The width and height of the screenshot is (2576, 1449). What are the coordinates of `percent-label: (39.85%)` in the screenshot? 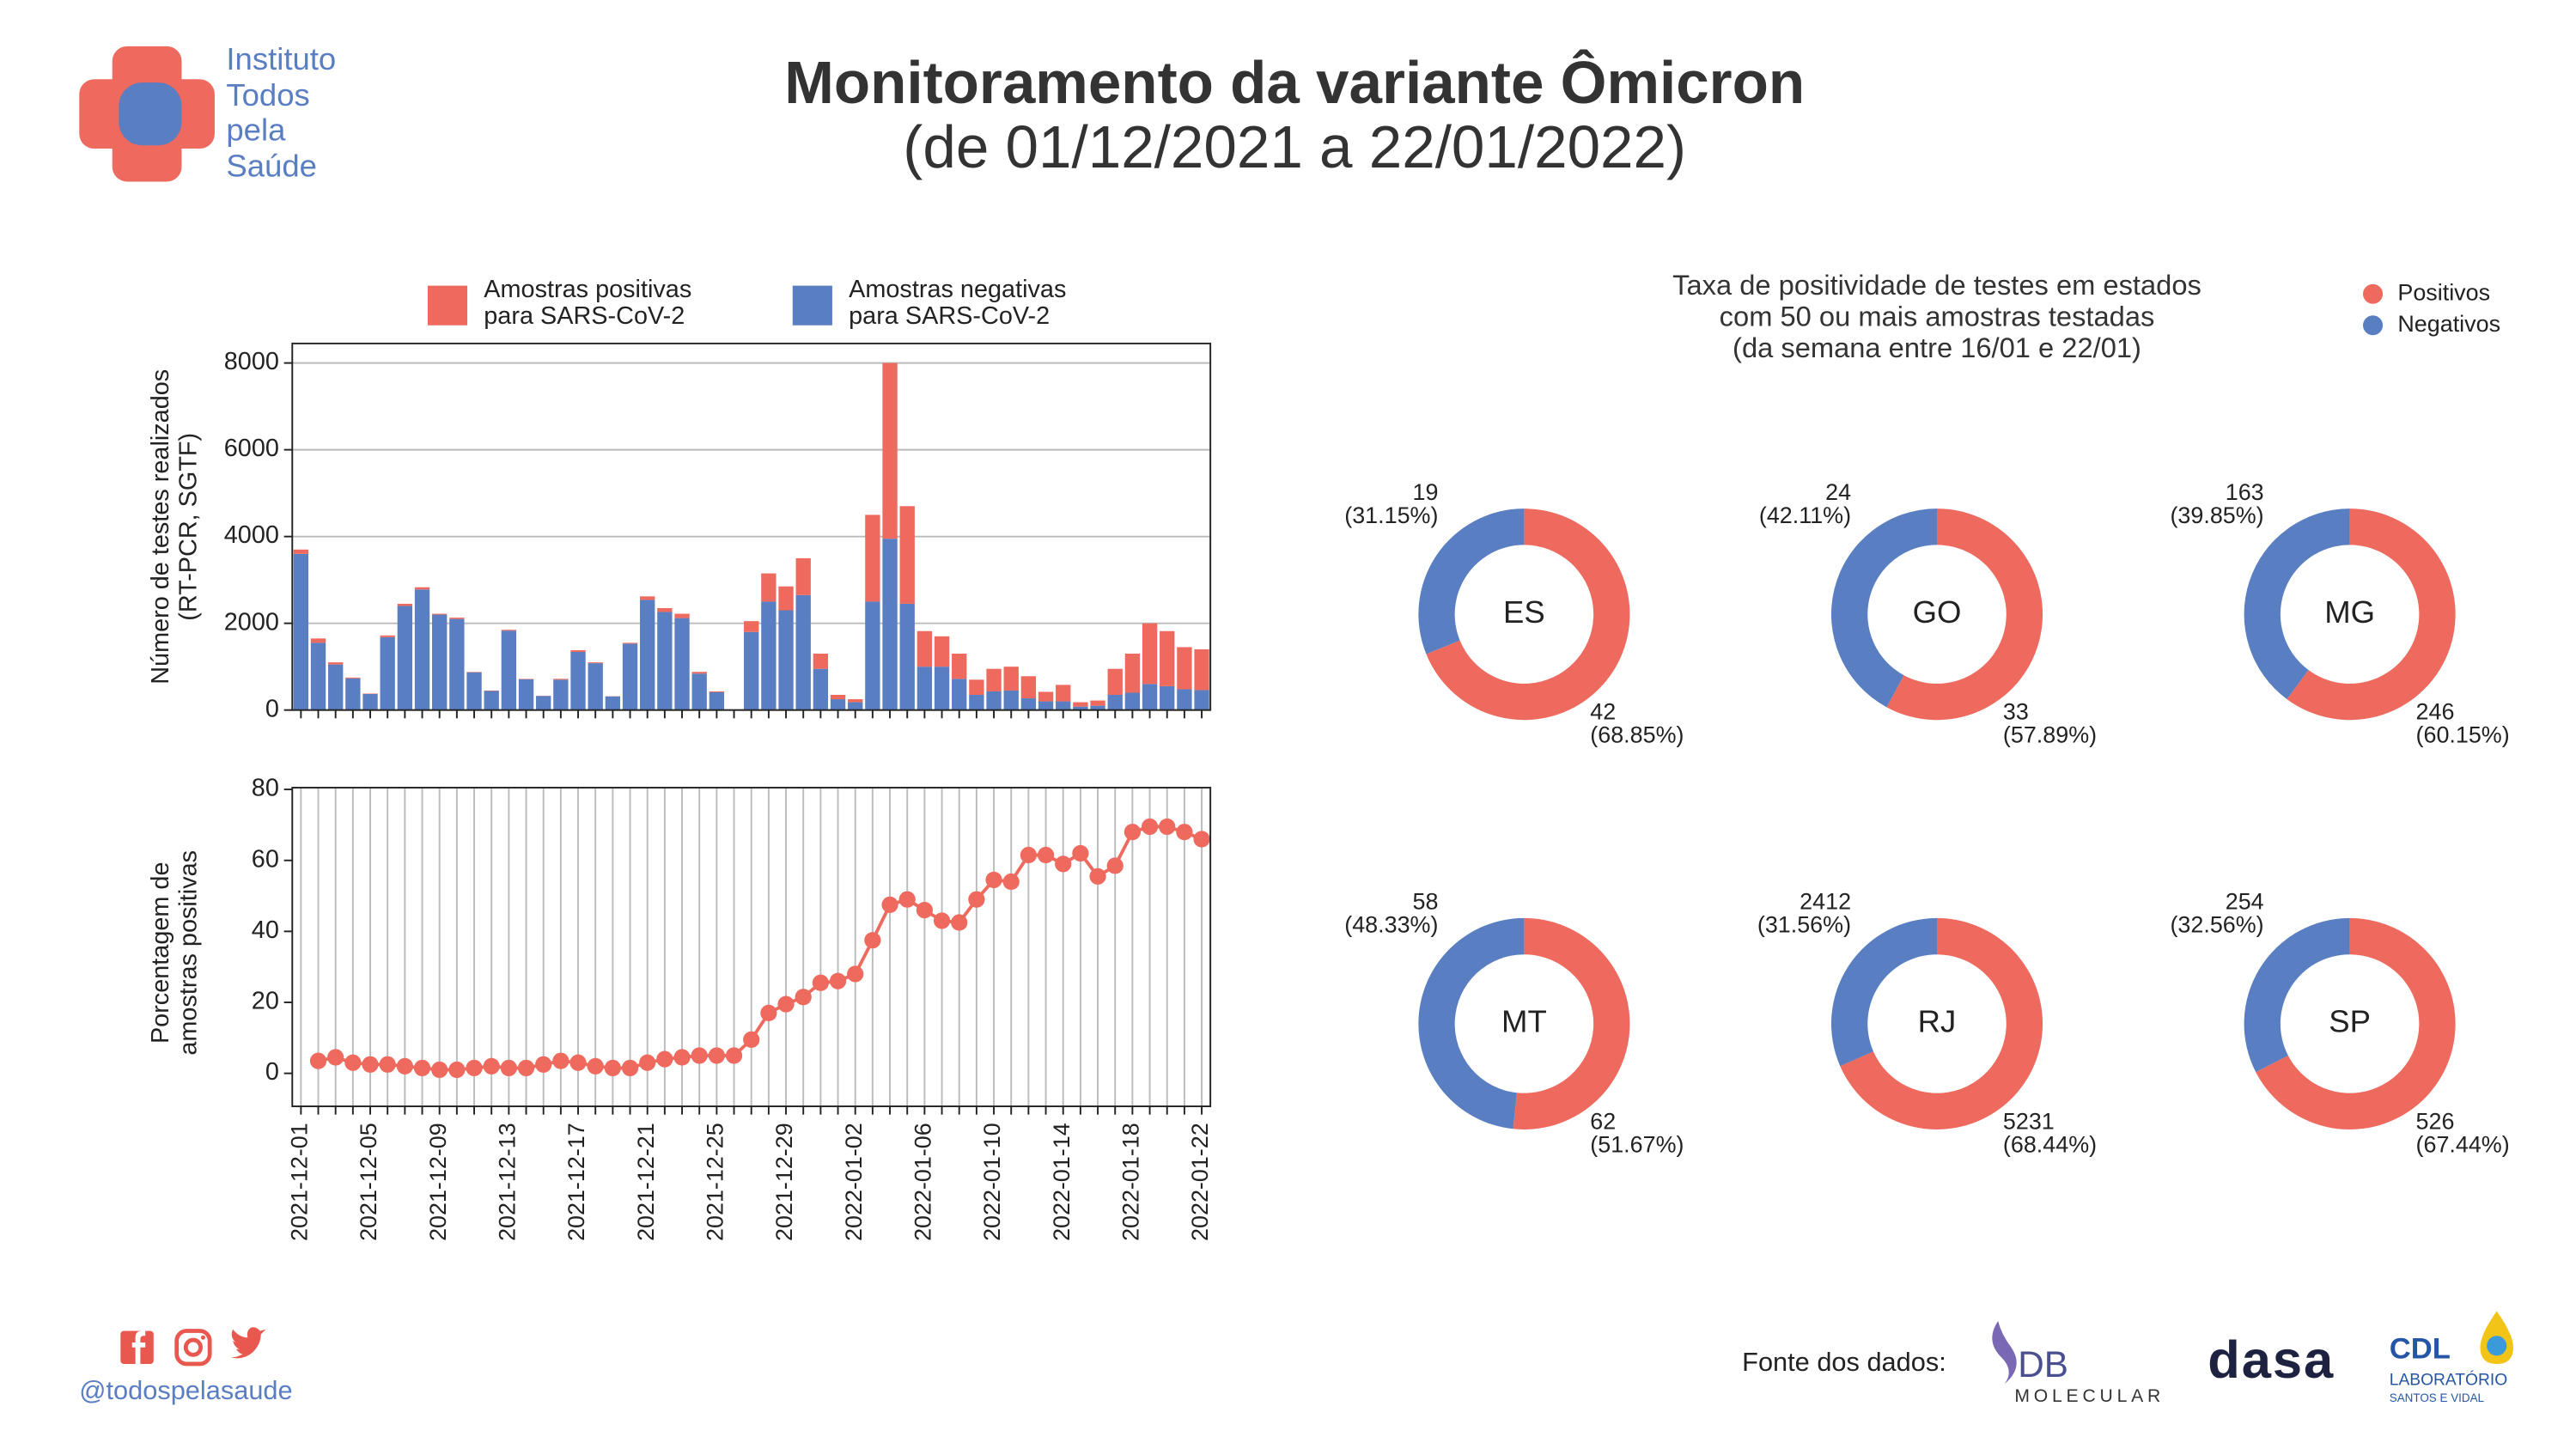 It's located at (2216, 515).